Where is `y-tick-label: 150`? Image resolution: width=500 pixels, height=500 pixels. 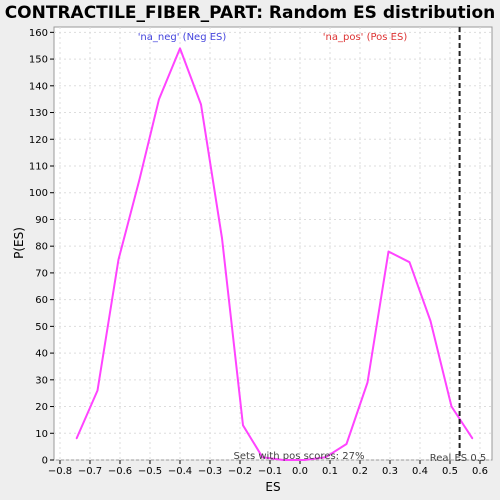
y-tick-label: 150 is located at coordinates (38, 60).